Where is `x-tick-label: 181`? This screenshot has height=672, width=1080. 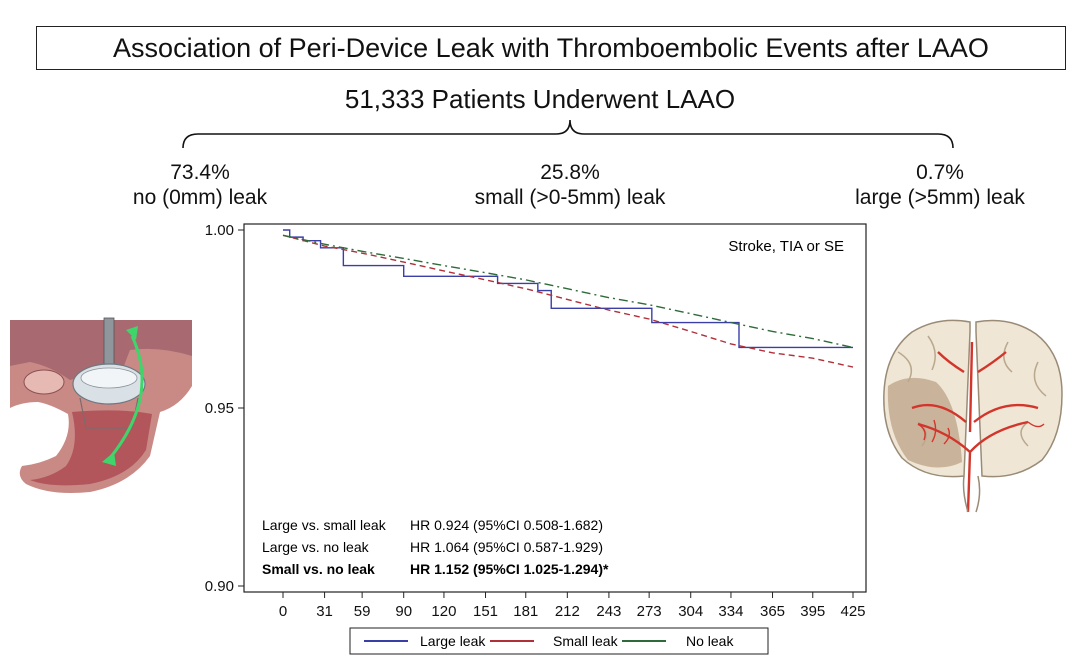 x-tick-label: 181 is located at coordinates (525, 611).